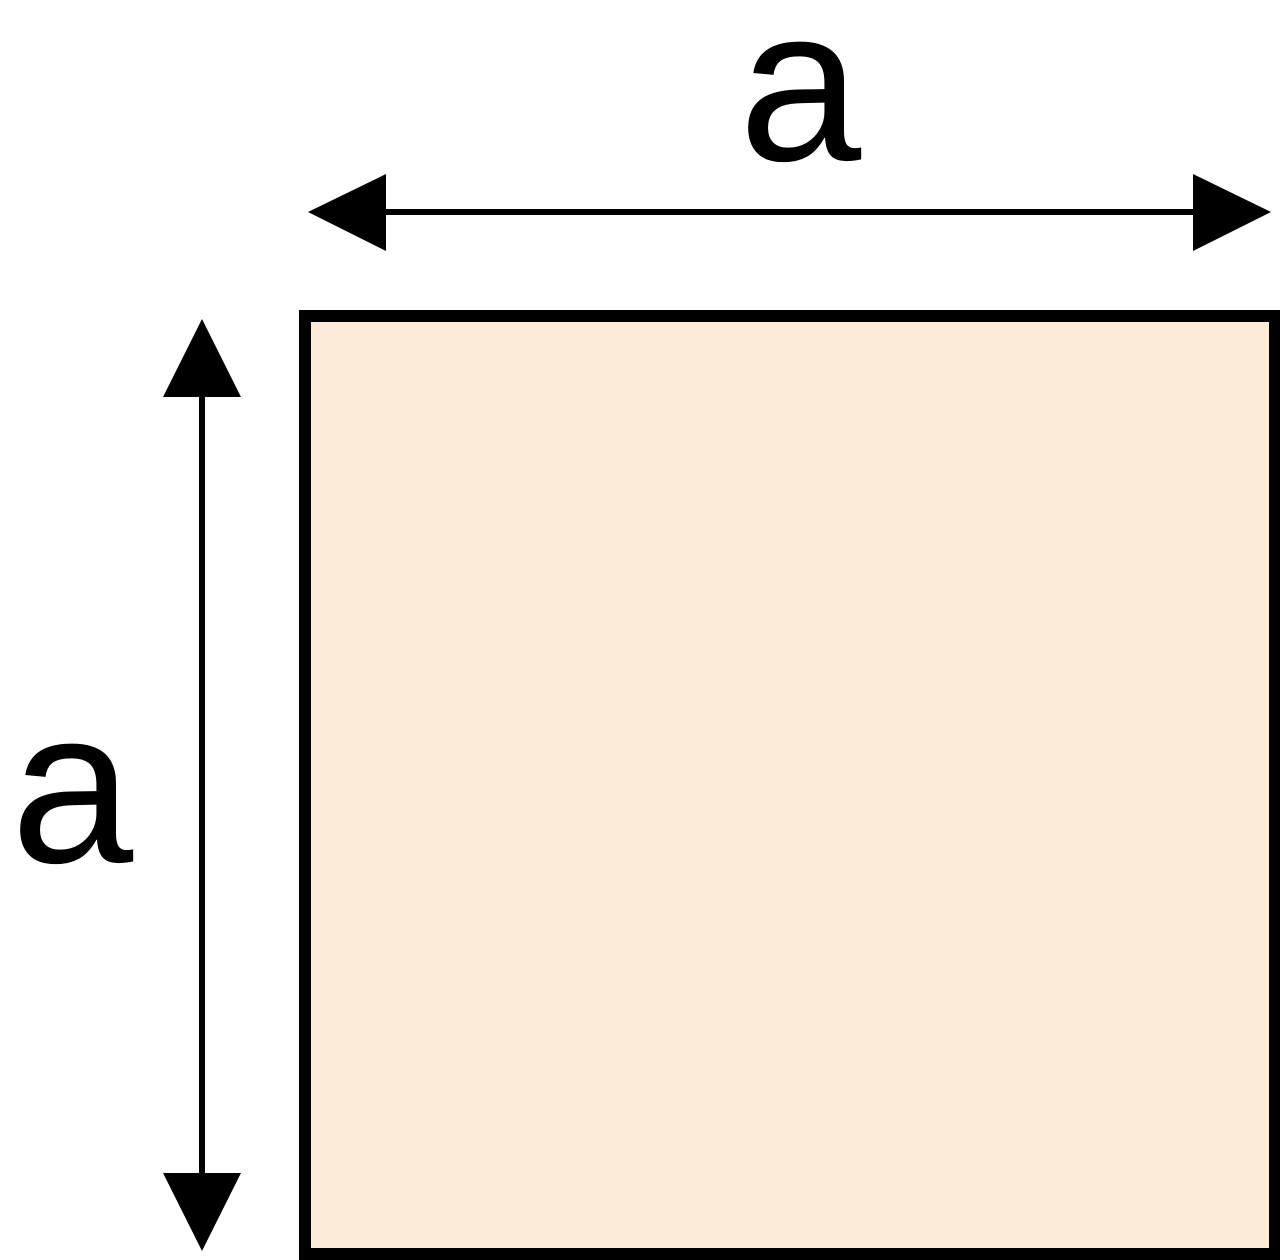 The height and width of the screenshot is (1260, 1280). What do you see at coordinates (202, 358) in the screenshot?
I see `left-arrowhead-top` at bounding box center [202, 358].